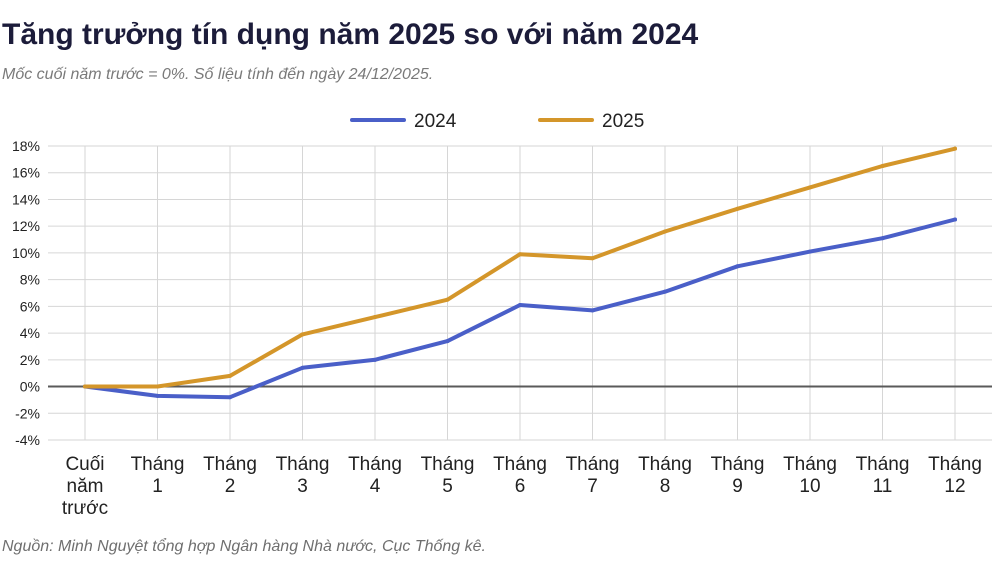  Describe the element at coordinates (26, 199) in the screenshot. I see `y-tick-label: 14%` at that location.